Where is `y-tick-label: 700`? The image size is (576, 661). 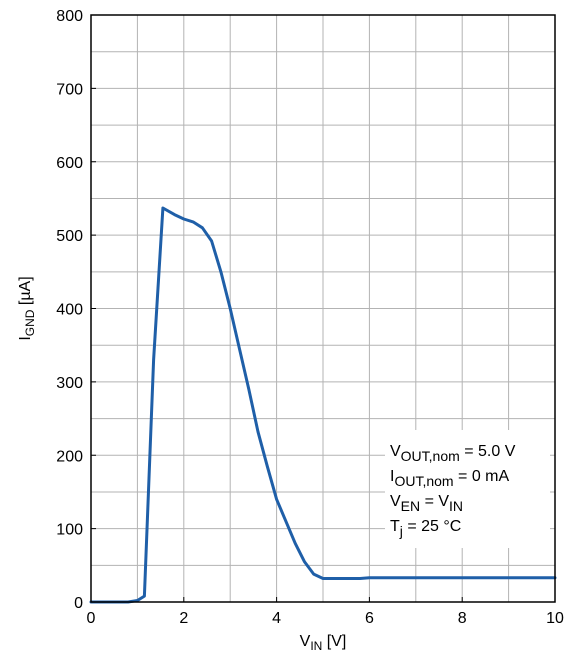 y-tick-label: 700 is located at coordinates (69, 89).